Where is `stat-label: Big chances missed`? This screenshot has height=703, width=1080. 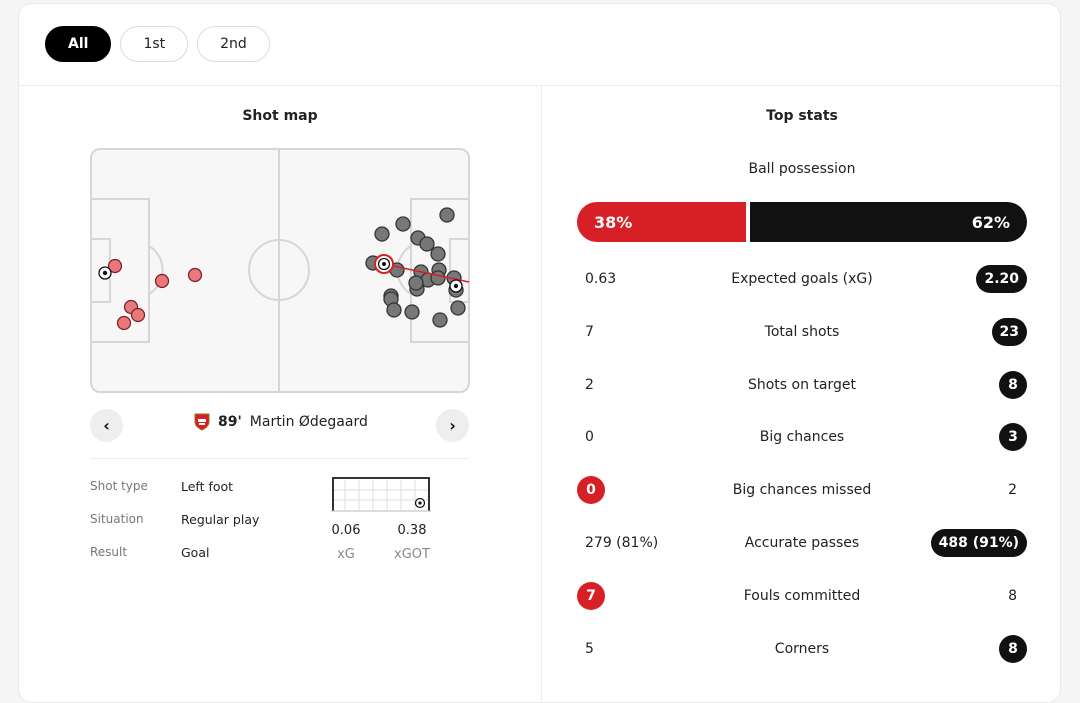 stat-label: Big chances missed is located at coordinates (802, 490).